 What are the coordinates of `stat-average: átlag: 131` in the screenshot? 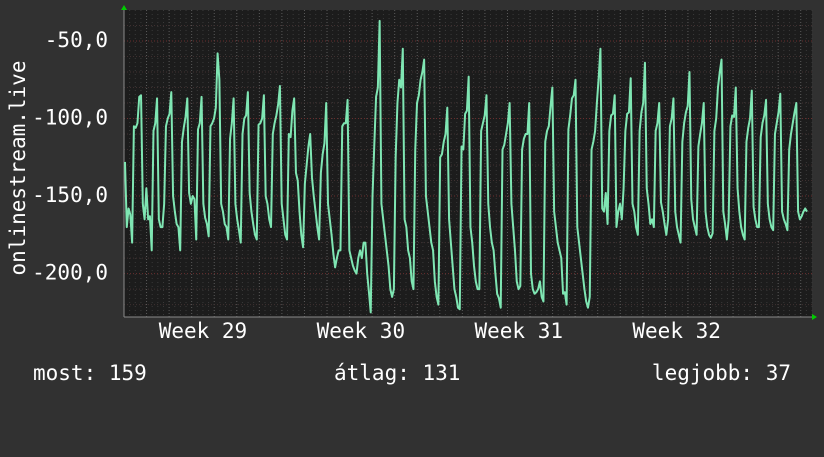 It's located at (397, 373).